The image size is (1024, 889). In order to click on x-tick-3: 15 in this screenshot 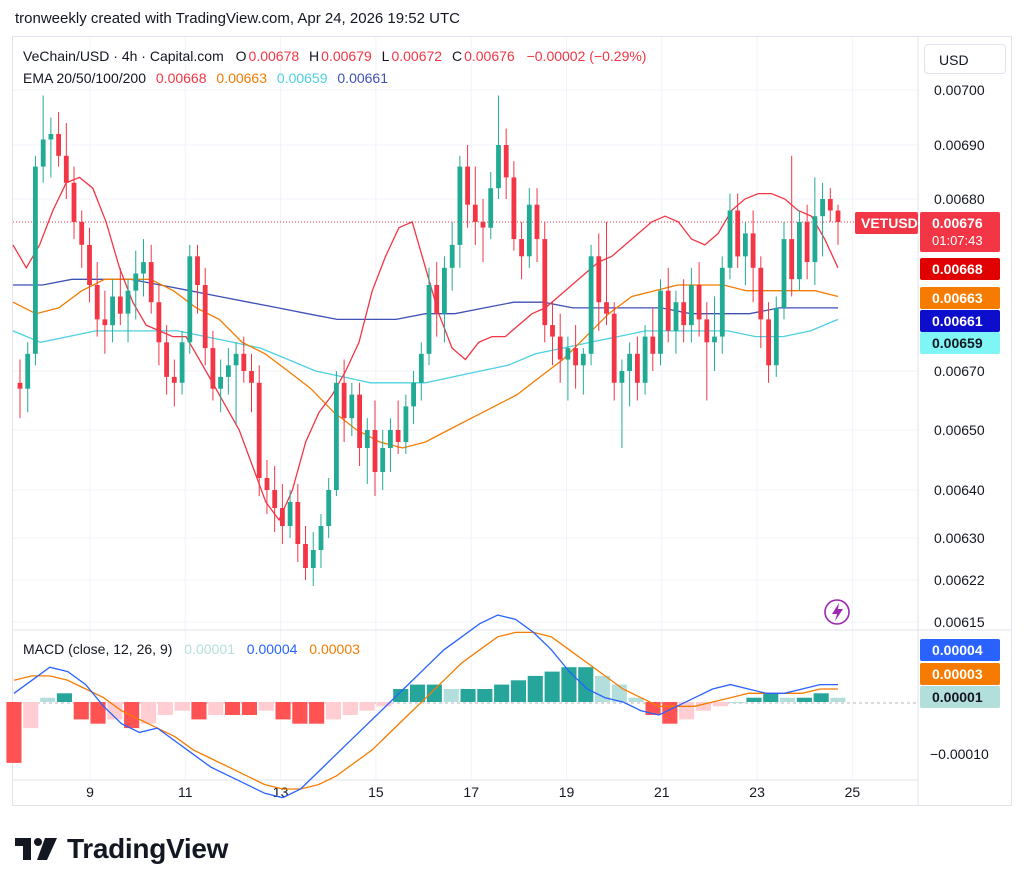, I will do `click(376, 792)`.